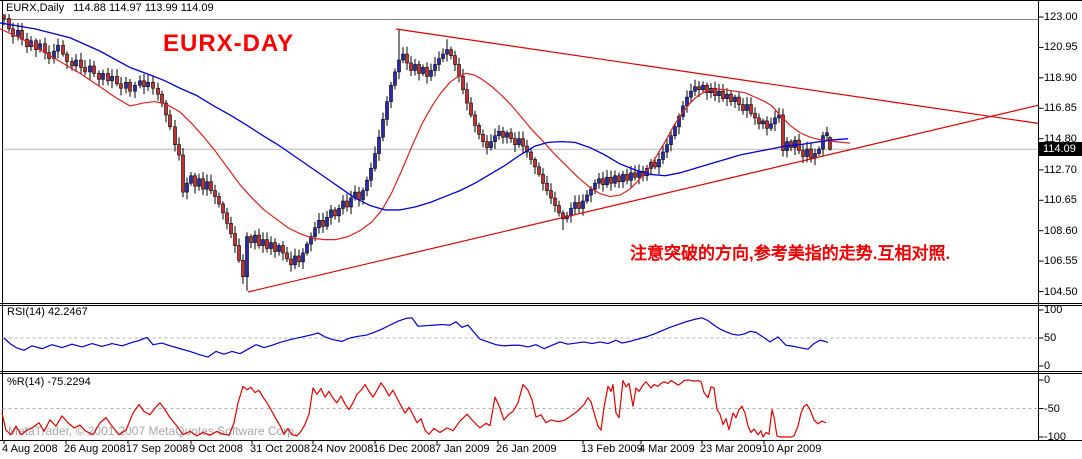  I want to click on current-price-tag: 114.09, so click(1060, 149).